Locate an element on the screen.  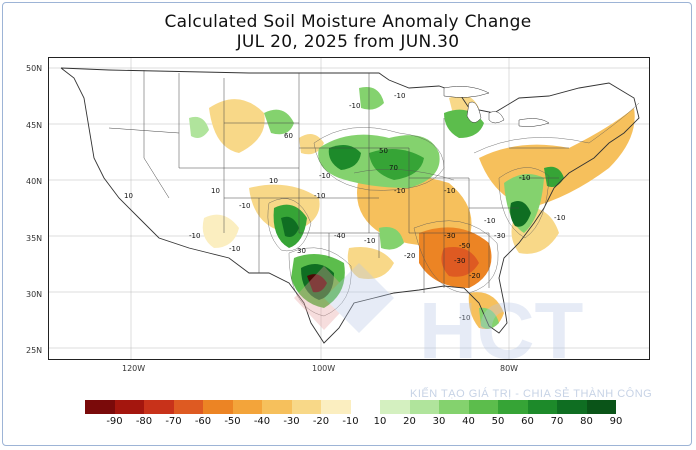
watermark-logo-text: HCT is located at coordinates (501, 323).